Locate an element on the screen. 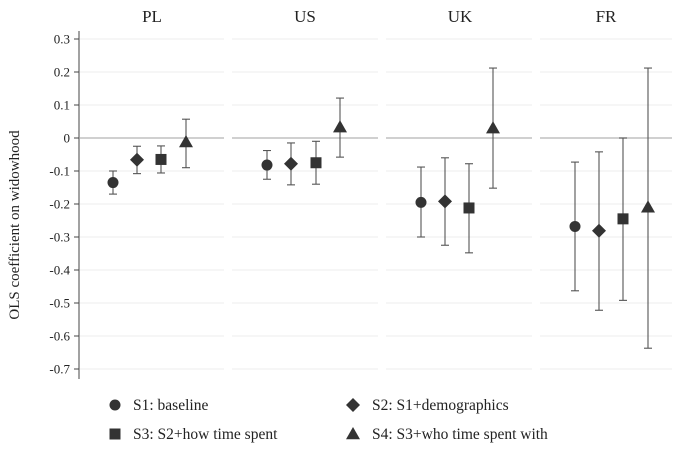 This screenshot has height=452, width=674. legend-item-s3: S3: S2+how time spent is located at coordinates (193, 434).